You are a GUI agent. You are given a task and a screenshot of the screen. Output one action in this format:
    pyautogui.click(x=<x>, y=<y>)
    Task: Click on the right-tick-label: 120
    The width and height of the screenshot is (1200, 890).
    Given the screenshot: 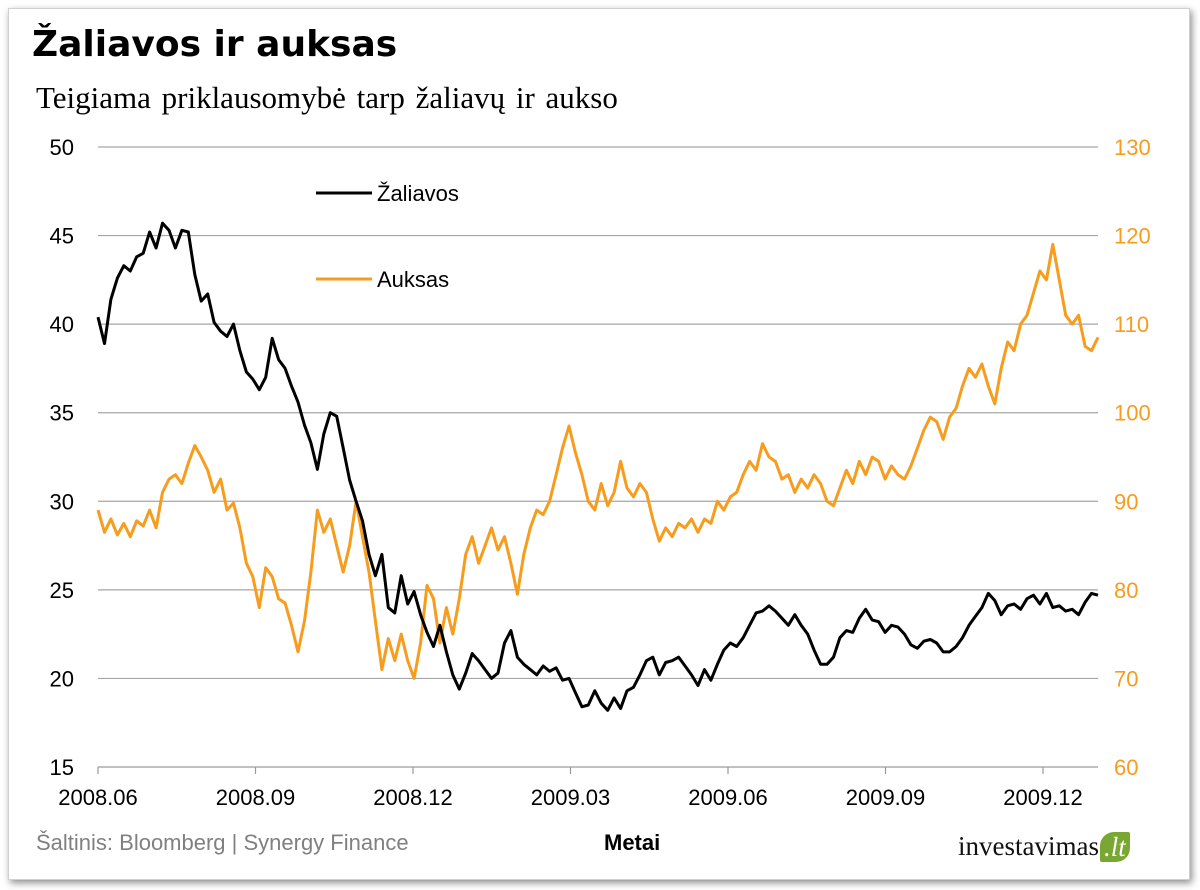 What is the action you would take?
    pyautogui.click(x=1132, y=236)
    